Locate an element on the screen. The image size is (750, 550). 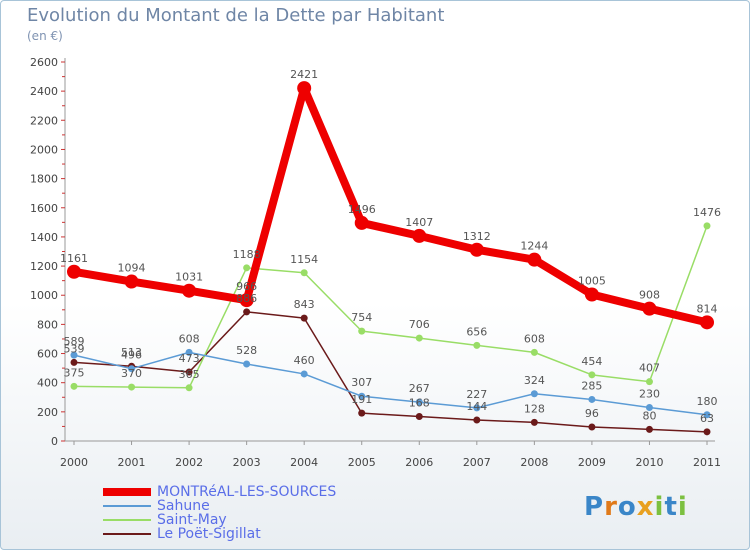
data-label: 1005 is located at coordinates (592, 281).